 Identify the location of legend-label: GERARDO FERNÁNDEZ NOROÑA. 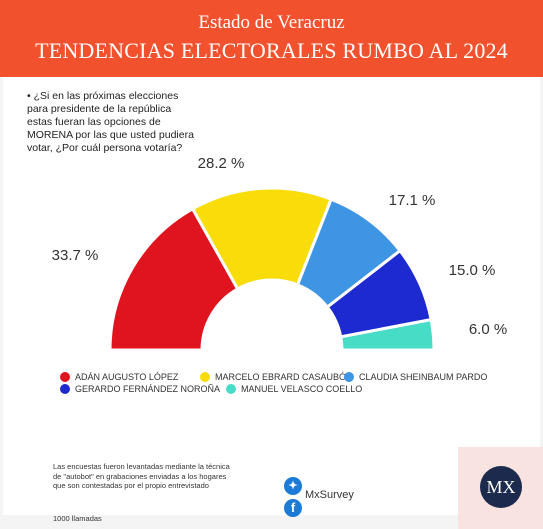
(148, 389).